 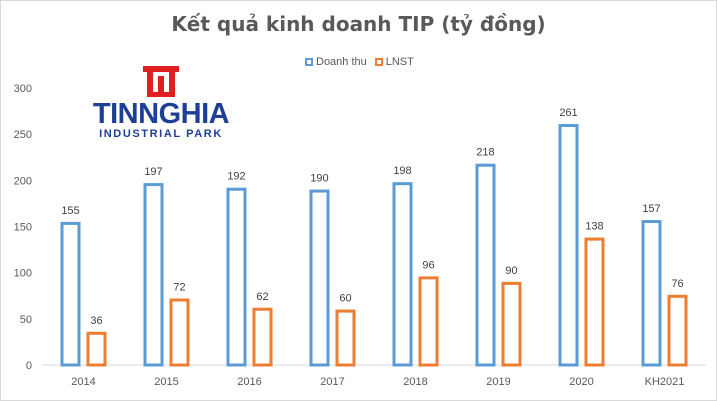 I want to click on y-tick-label: 50, so click(x=26, y=320).